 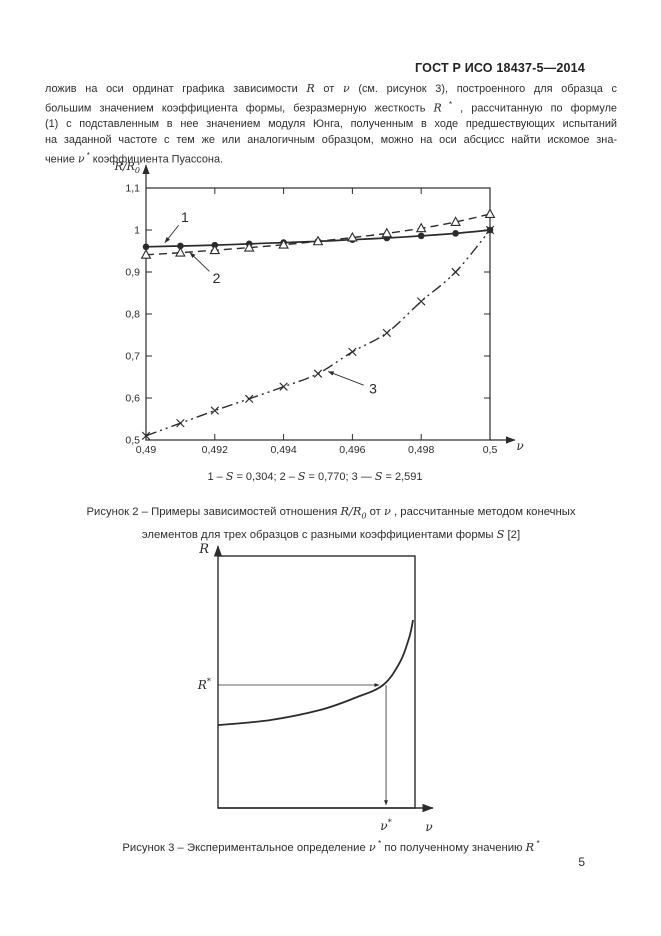 I want to click on y-axis-label: R/R0, so click(x=127, y=167).